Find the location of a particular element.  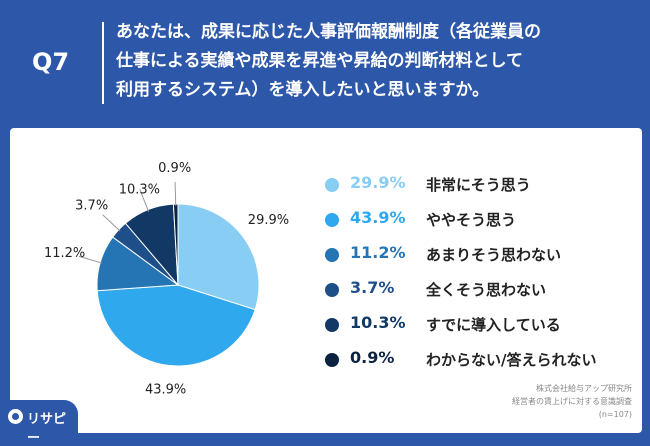

pie-data-label: 11.2% is located at coordinates (64, 253).